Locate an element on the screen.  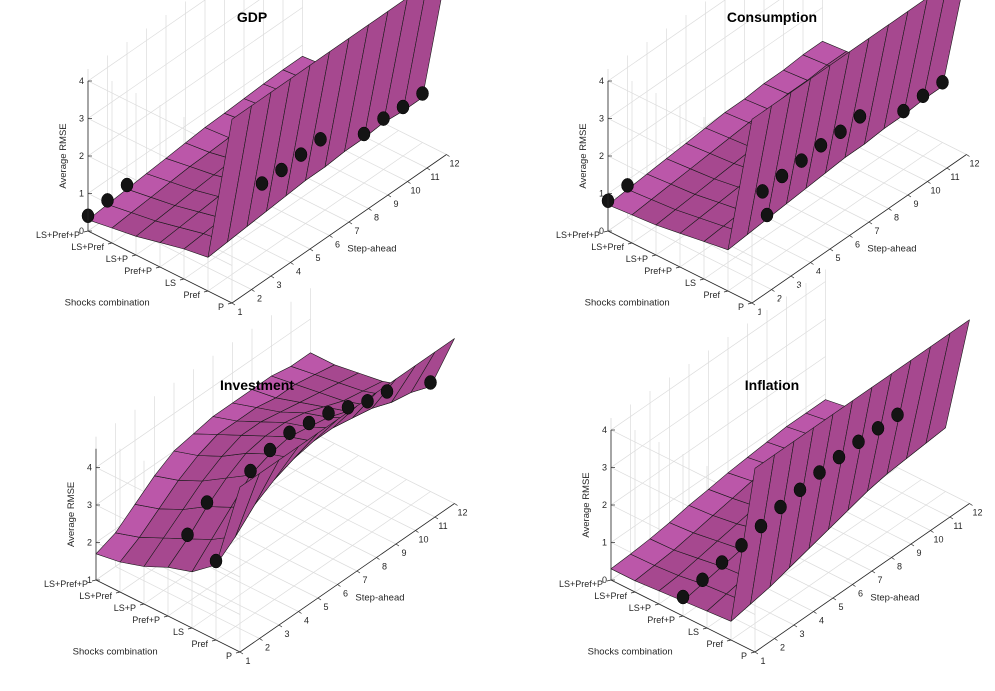
z-tick-label: 0 is located at coordinates (604, 580).